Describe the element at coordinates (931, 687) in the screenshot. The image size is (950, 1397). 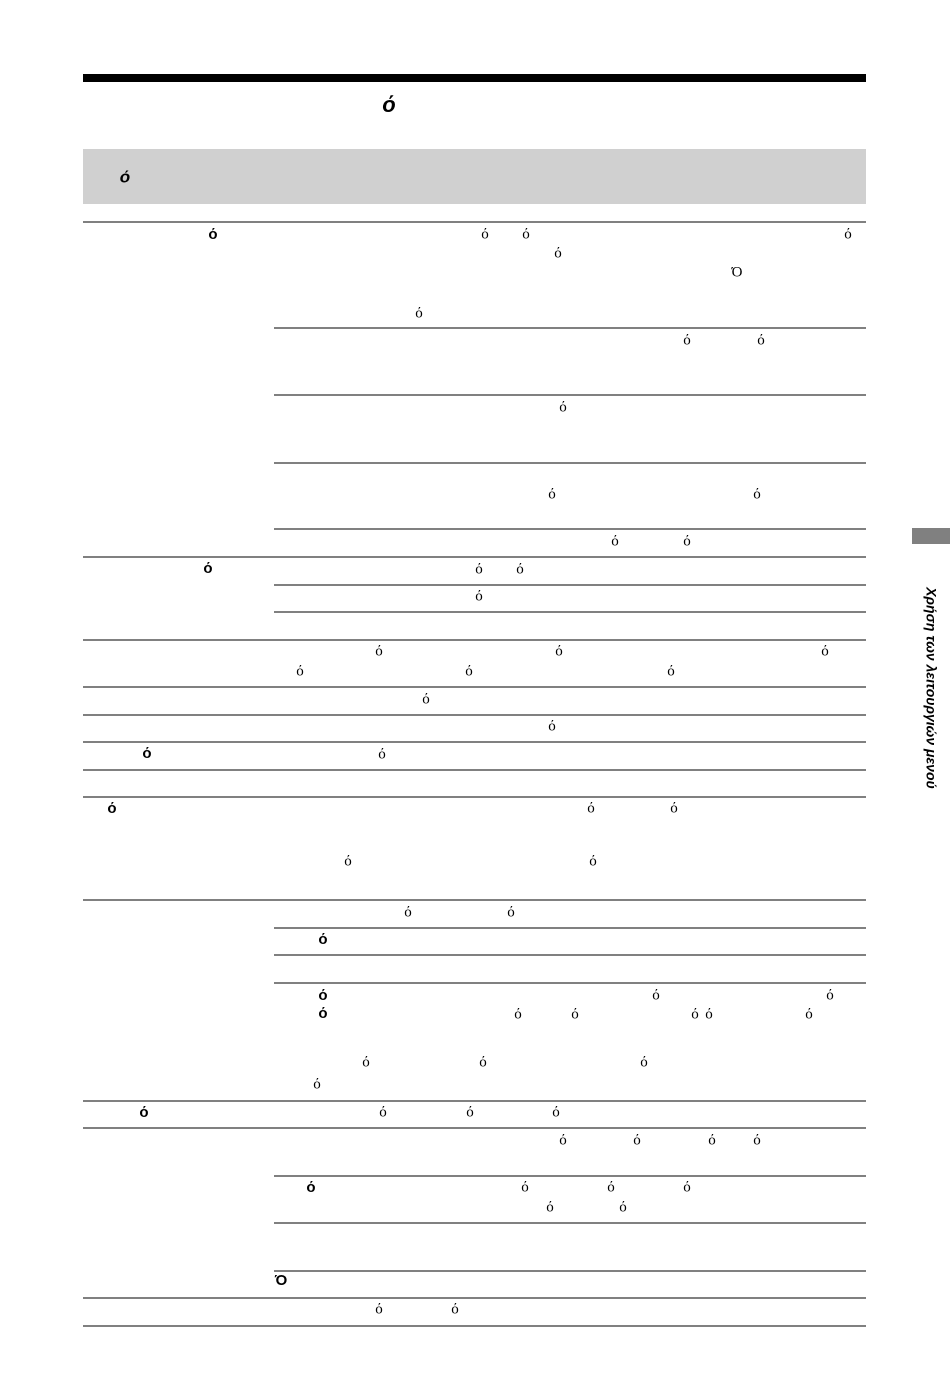
I see `side-tab-label: Χρήση των λειτουργιών μενού` at that location.